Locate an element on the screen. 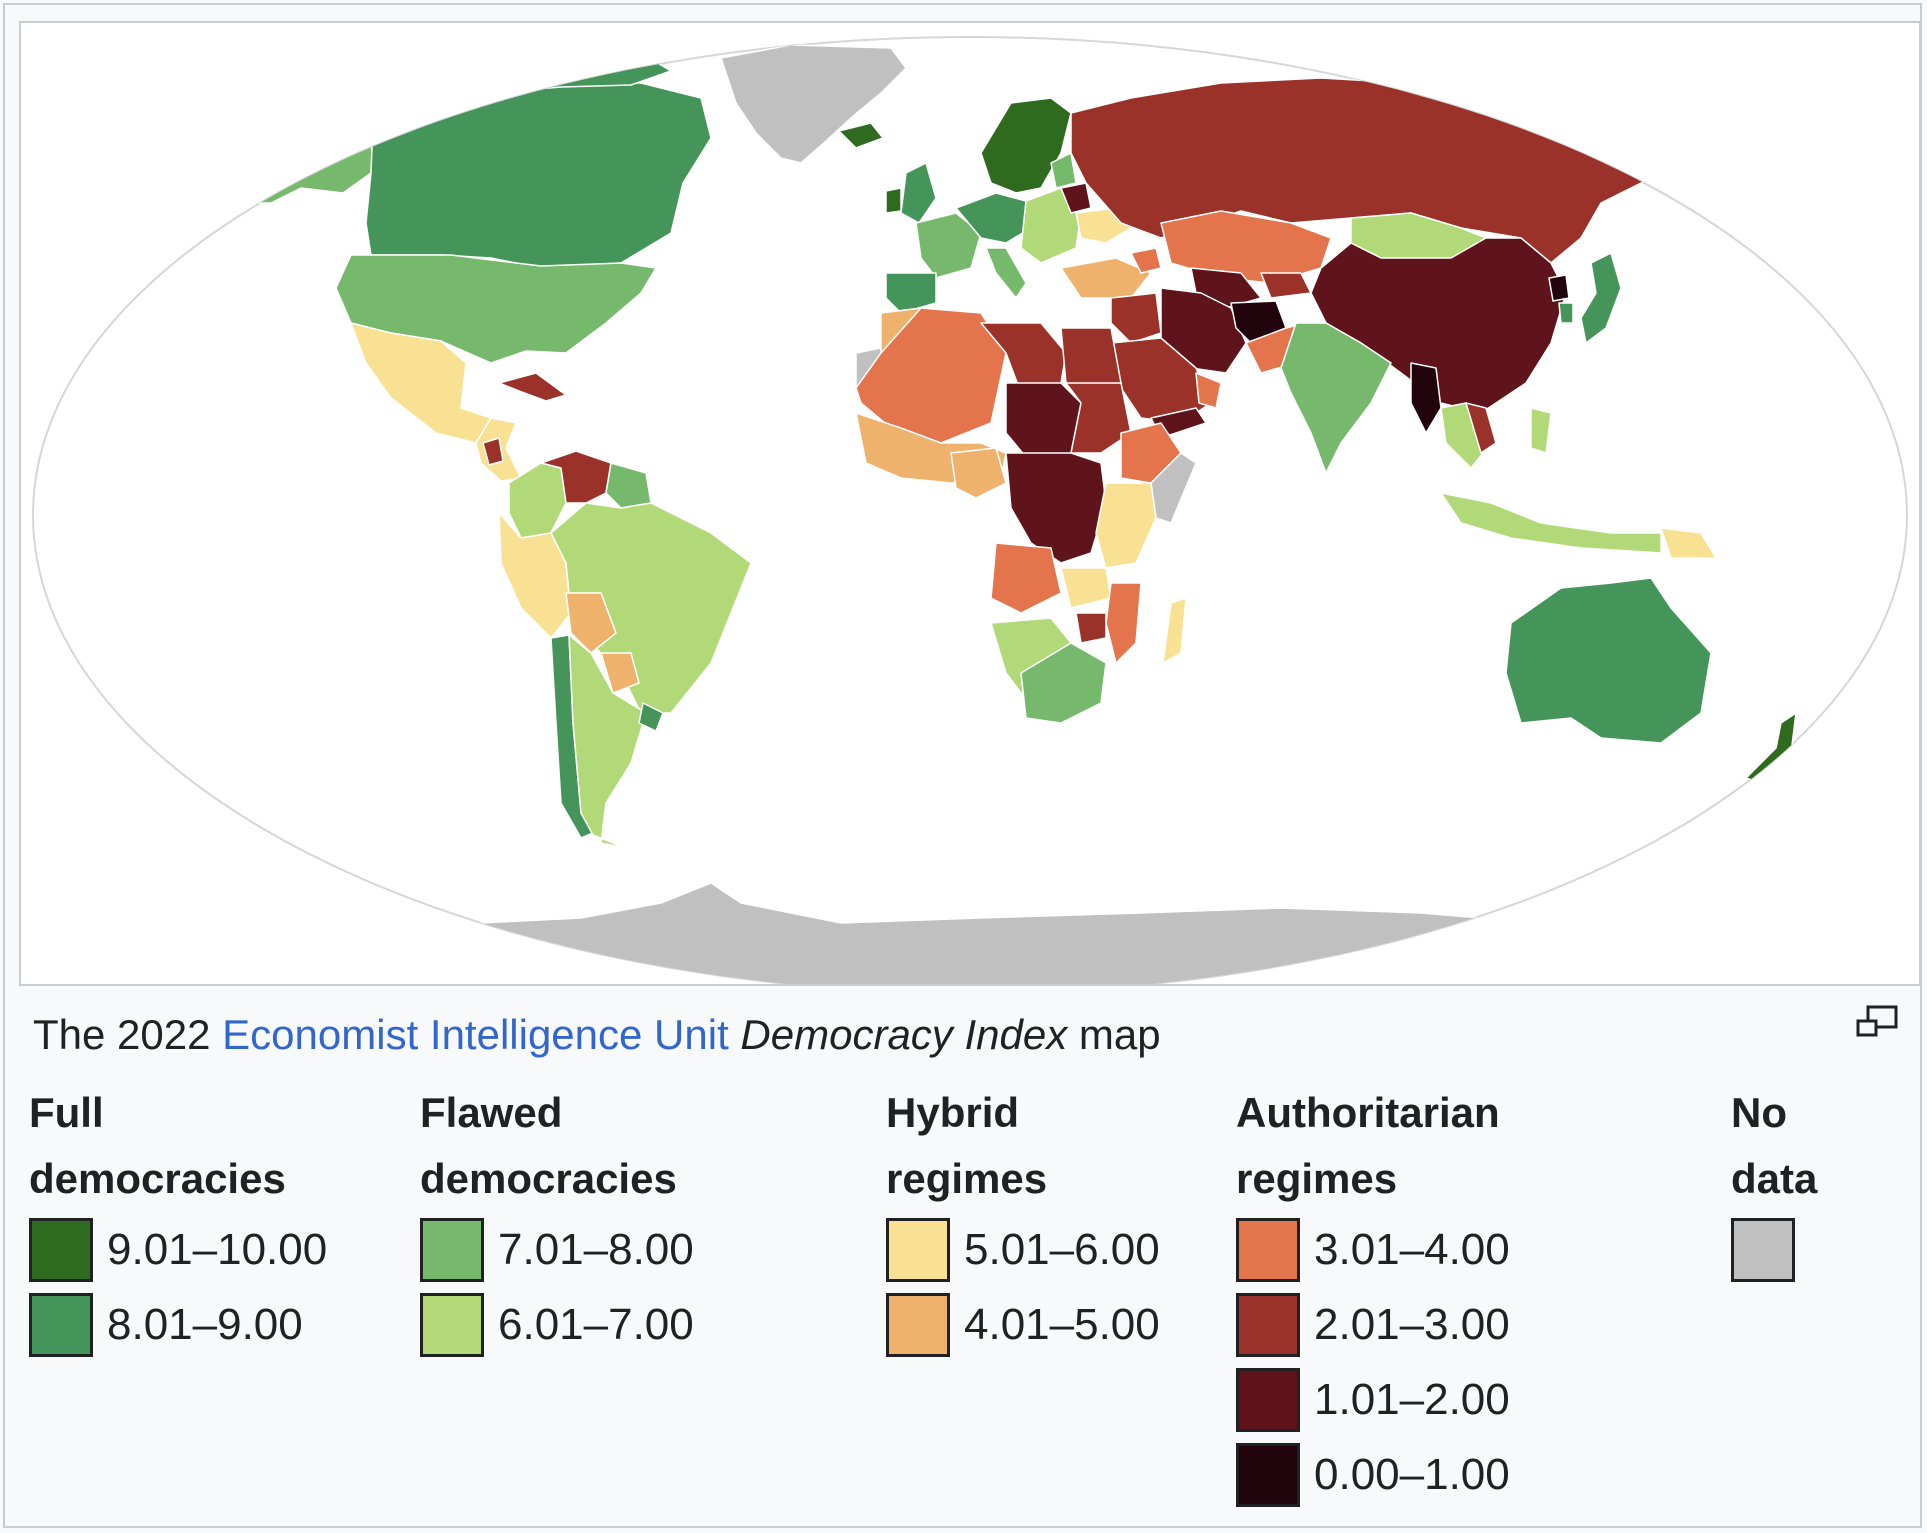 The height and width of the screenshot is (1533, 1927). region-nigeria is located at coordinates (978, 473).